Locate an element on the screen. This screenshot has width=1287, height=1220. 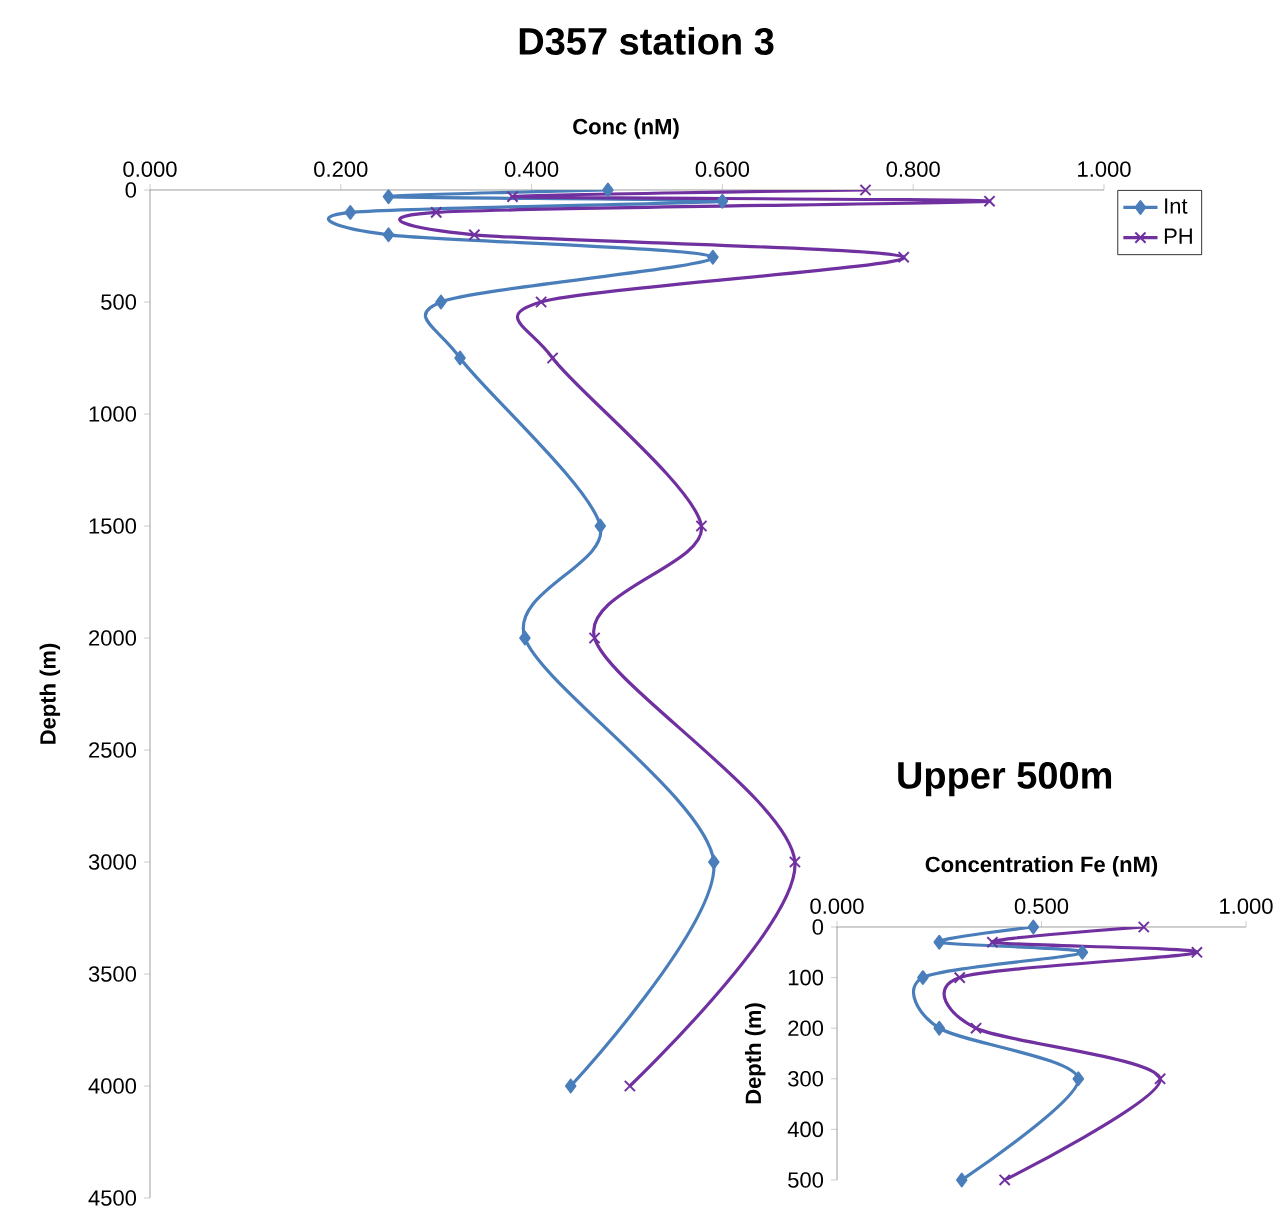
x-tick-label: 0.200 is located at coordinates (341, 169).